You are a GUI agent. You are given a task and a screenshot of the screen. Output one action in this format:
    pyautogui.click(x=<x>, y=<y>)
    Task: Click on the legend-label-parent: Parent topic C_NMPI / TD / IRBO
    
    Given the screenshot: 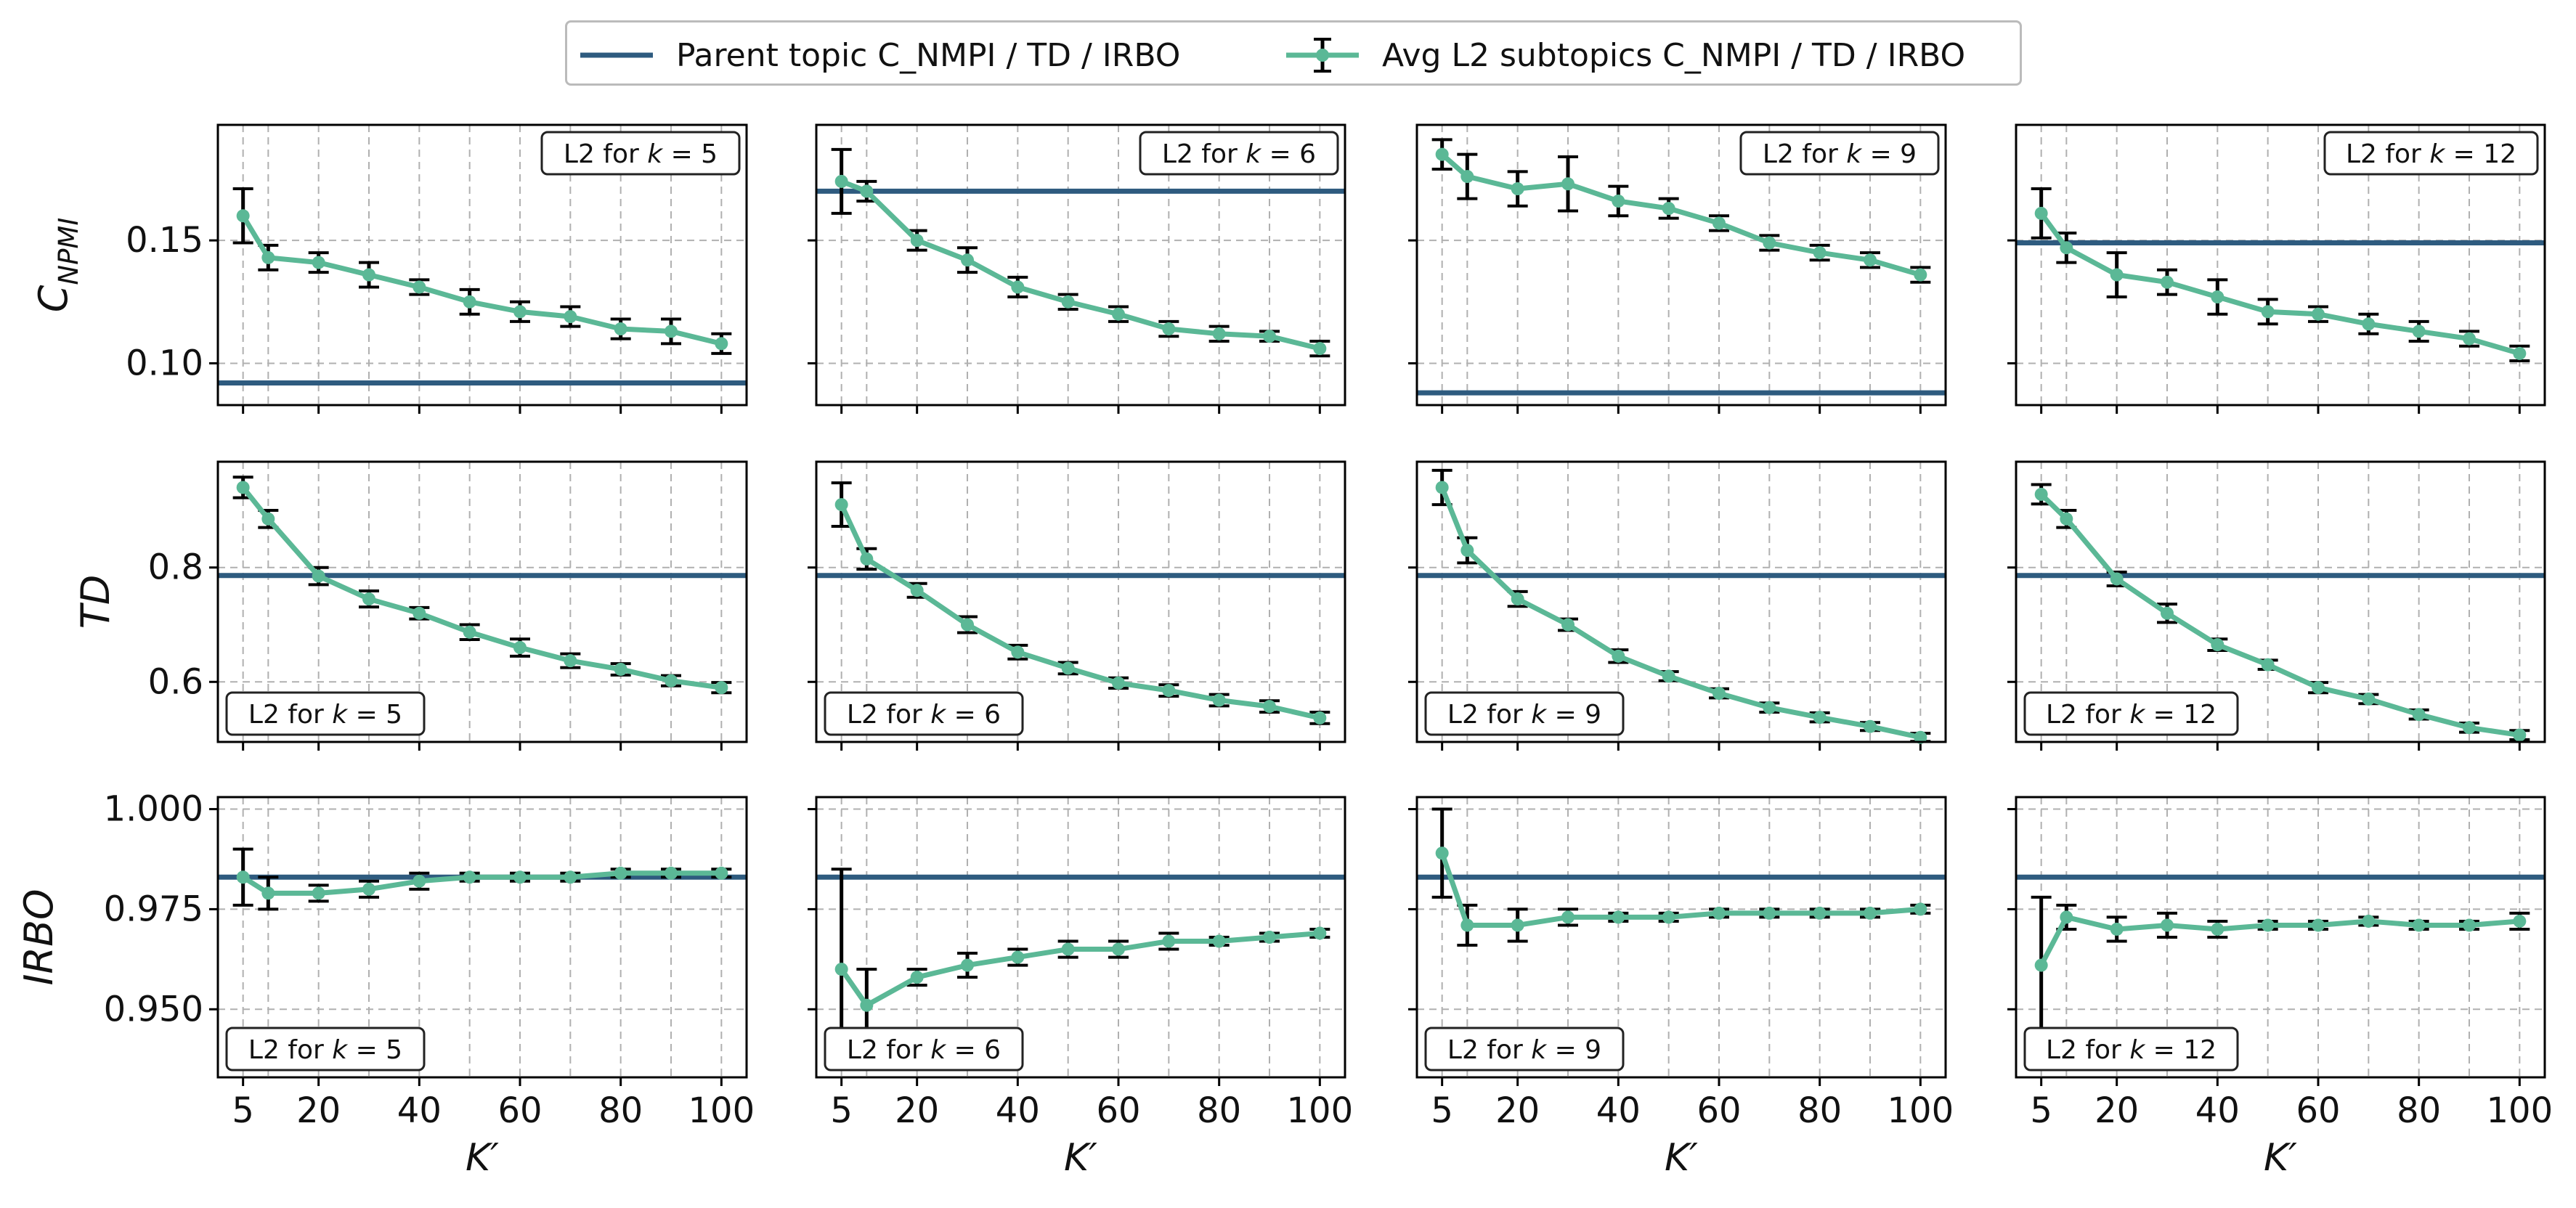 What is the action you would take?
    pyautogui.click(x=928, y=55)
    